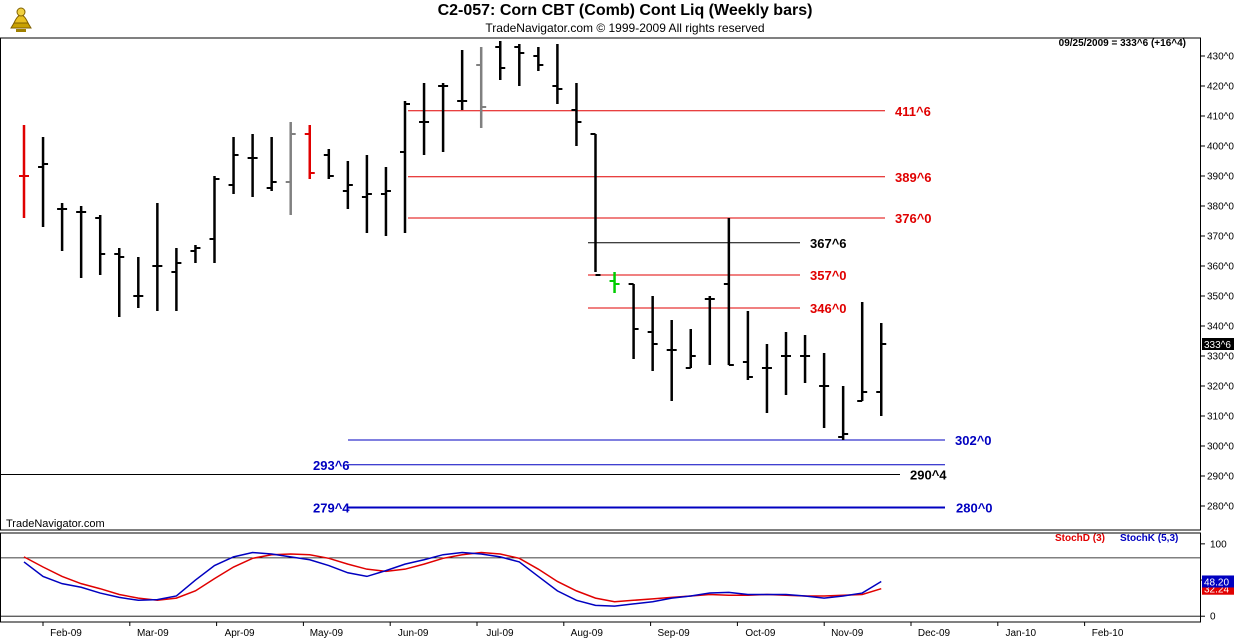  I want to click on watermark: TradeNavigator.com, so click(55, 524).